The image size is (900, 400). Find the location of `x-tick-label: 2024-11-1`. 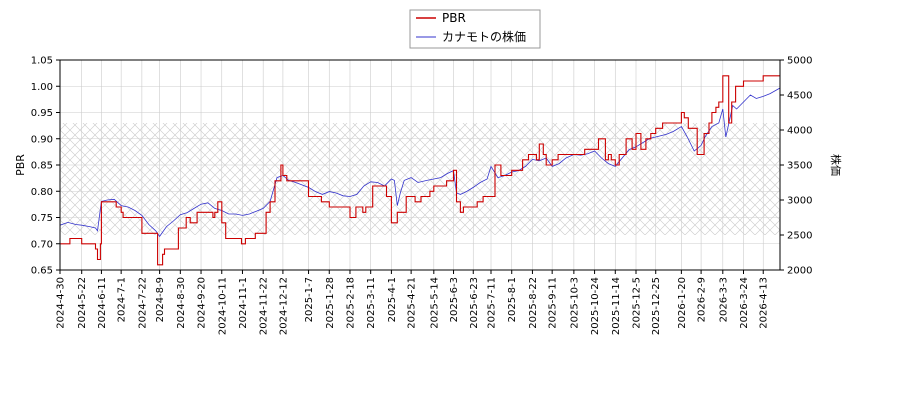

x-tick-label: 2024-11-1 is located at coordinates (243, 303).